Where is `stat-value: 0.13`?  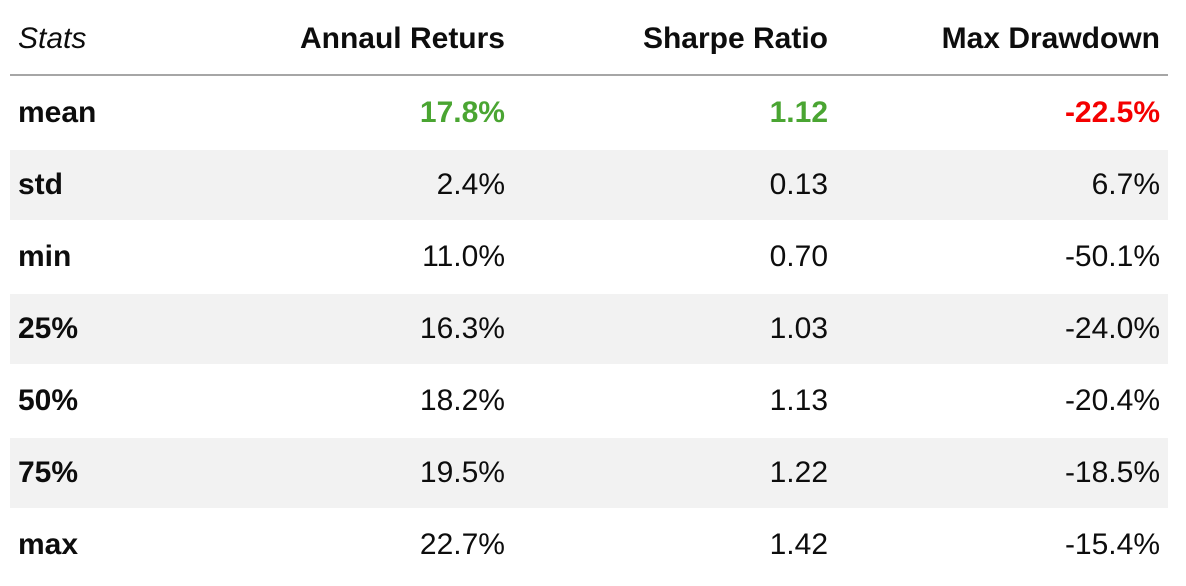 stat-value: 0.13 is located at coordinates (798, 184).